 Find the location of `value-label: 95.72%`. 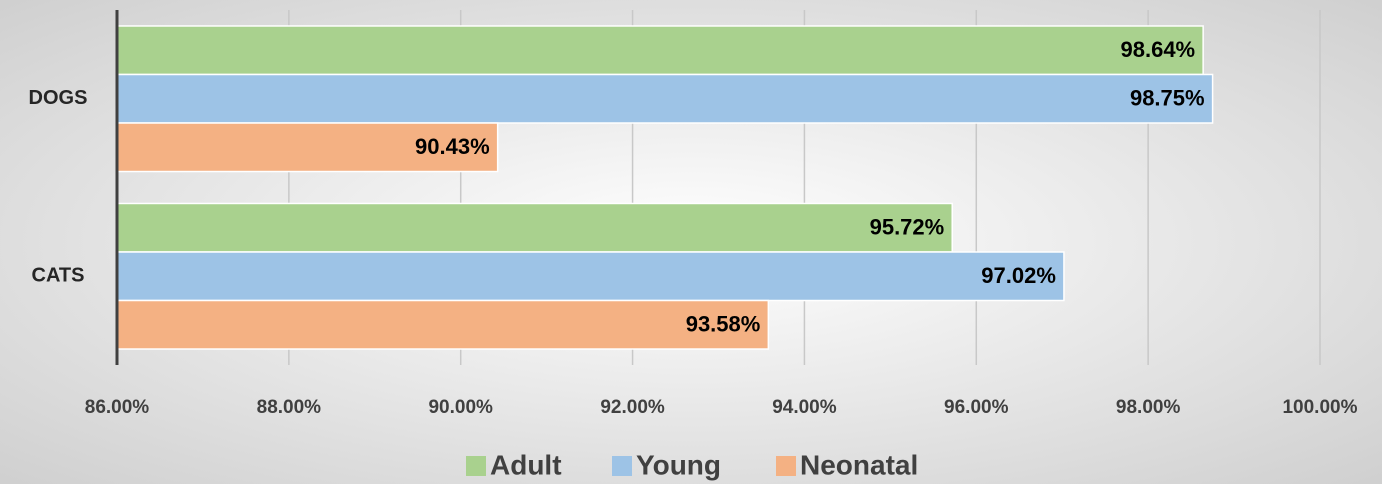

value-label: 95.72% is located at coordinates (907, 227).